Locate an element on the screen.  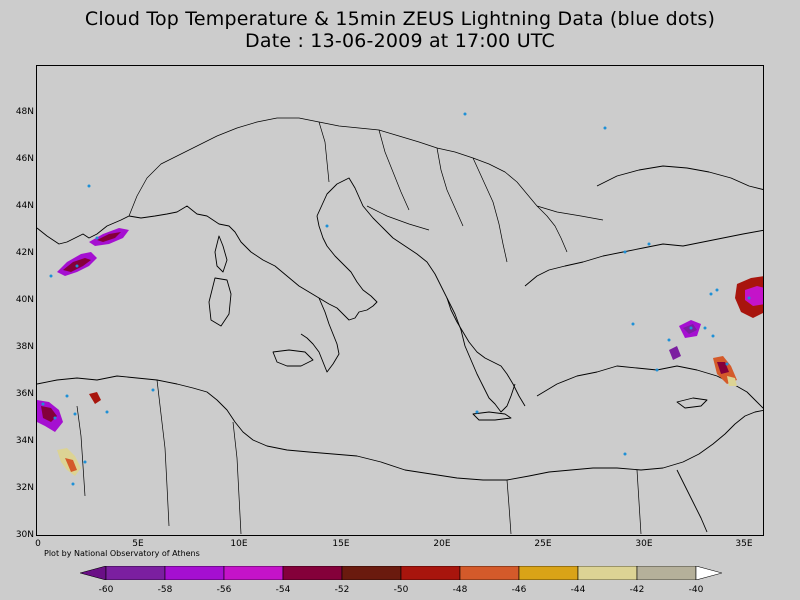
lon-label-30e: 30E is located at coordinates (644, 544).